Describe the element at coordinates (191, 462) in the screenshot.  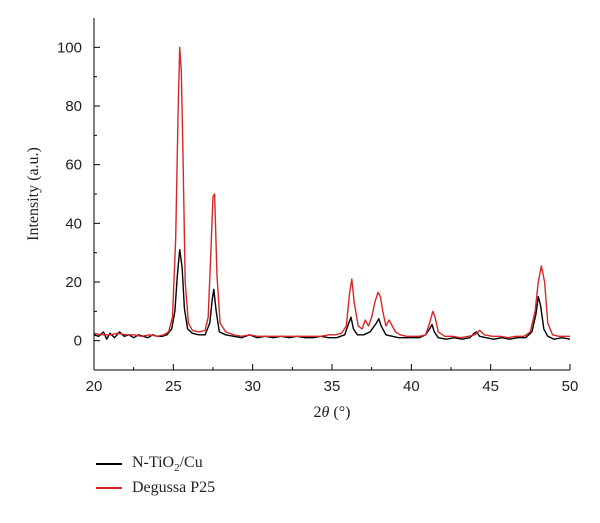
I see `legend-label-tail: /Cu` at that location.